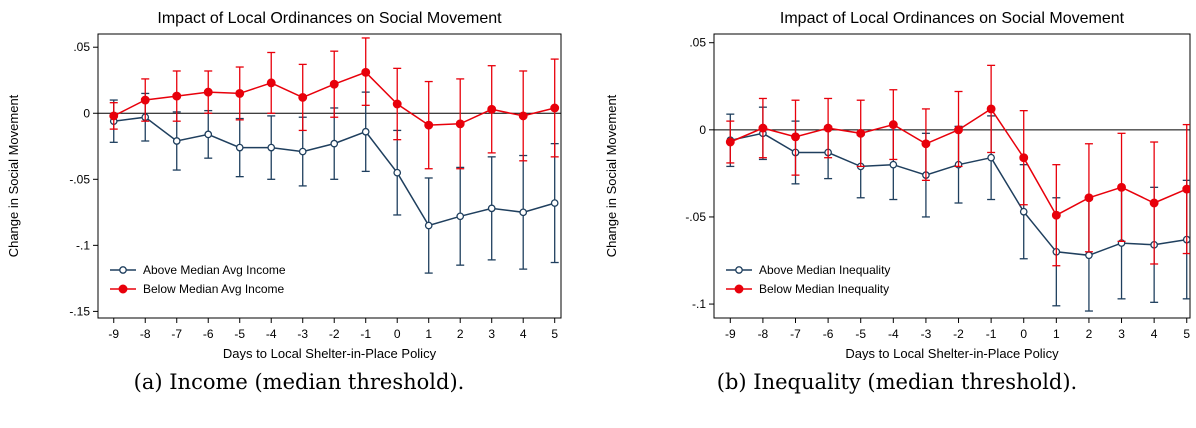 The width and height of the screenshot is (1196, 428). What do you see at coordinates (699, 304) in the screenshot?
I see `y-tick-label: -.1` at bounding box center [699, 304].